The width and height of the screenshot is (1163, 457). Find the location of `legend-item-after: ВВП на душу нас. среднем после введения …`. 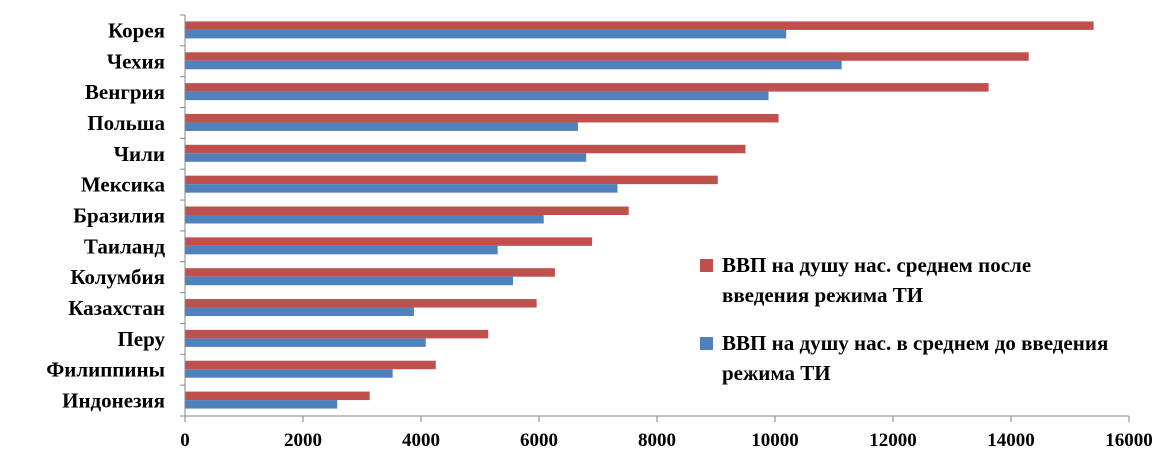

legend-item-after: ВВП на душу нас. среднем после введения … is located at coordinates (910, 280).